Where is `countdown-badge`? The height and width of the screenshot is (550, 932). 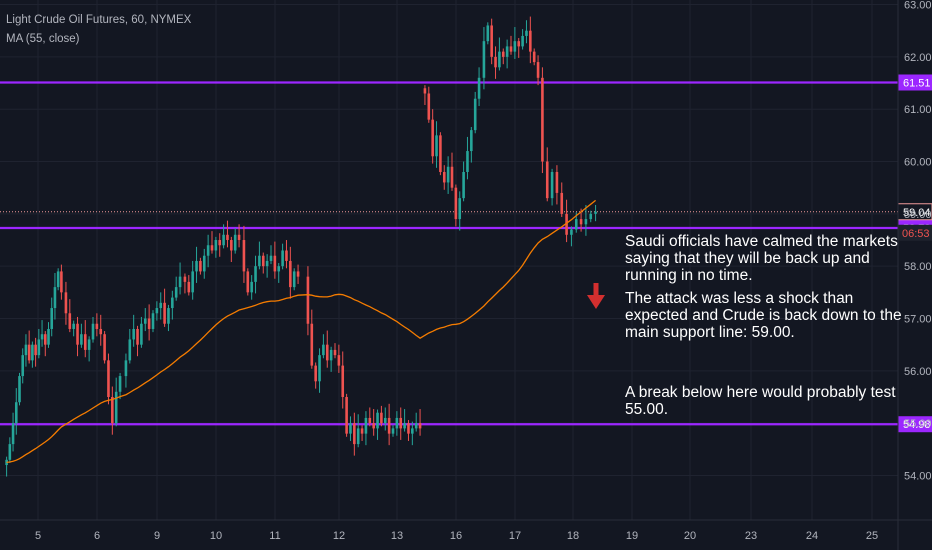 countdown-badge is located at coordinates (915, 232).